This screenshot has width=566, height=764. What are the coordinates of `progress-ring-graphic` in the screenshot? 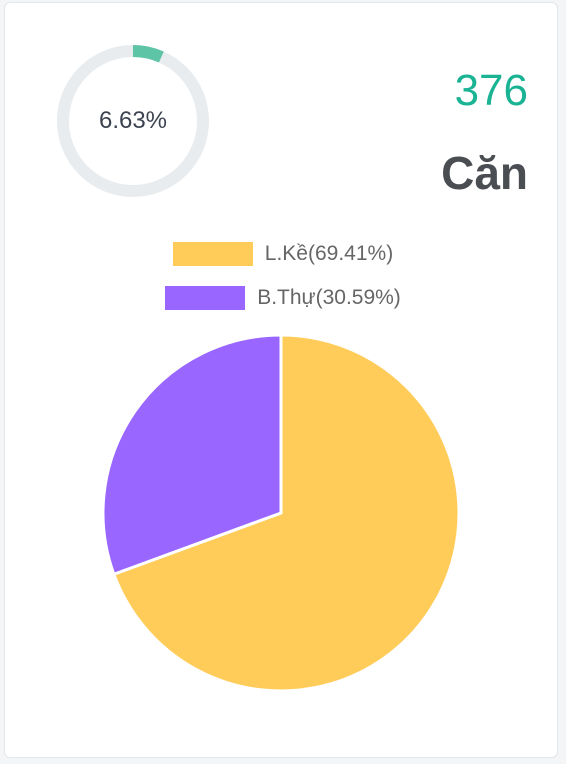 It's located at (133, 121).